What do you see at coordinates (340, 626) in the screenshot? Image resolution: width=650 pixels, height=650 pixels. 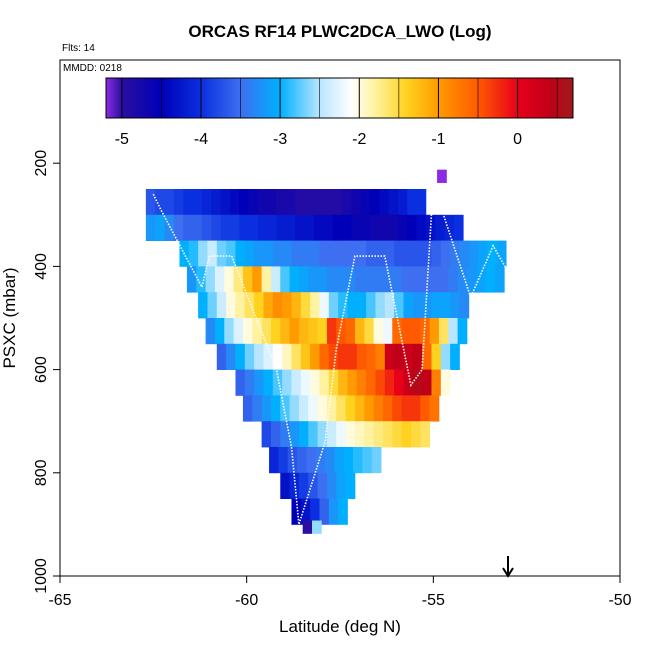 I see `x-axis-label: Latitude (deg N)` at bounding box center [340, 626].